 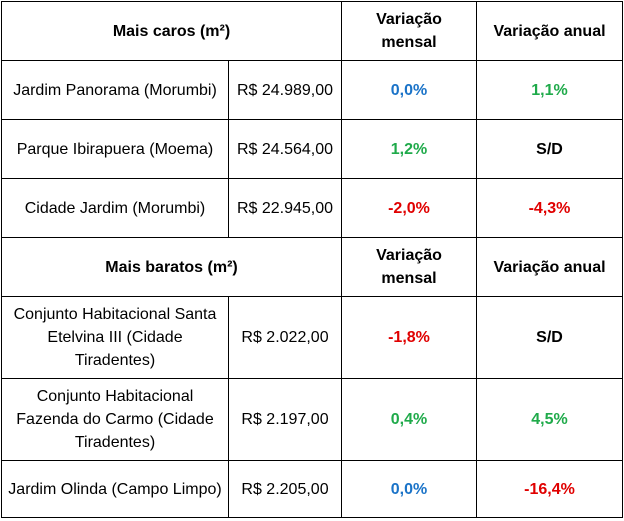 I want to click on row-monthly: -1,8%, so click(x=409, y=337).